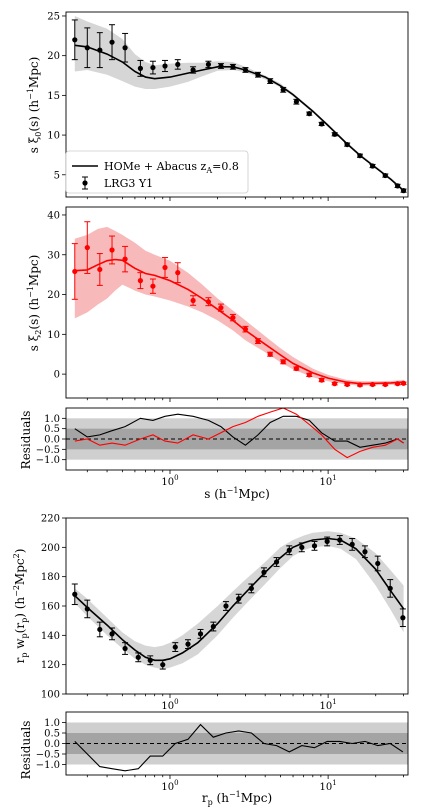 This screenshot has width=428, height=810. What do you see at coordinates (171, 167) in the screenshot?
I see `legend-model-label: HOMe + Abacus zA=0.8` at bounding box center [171, 167].